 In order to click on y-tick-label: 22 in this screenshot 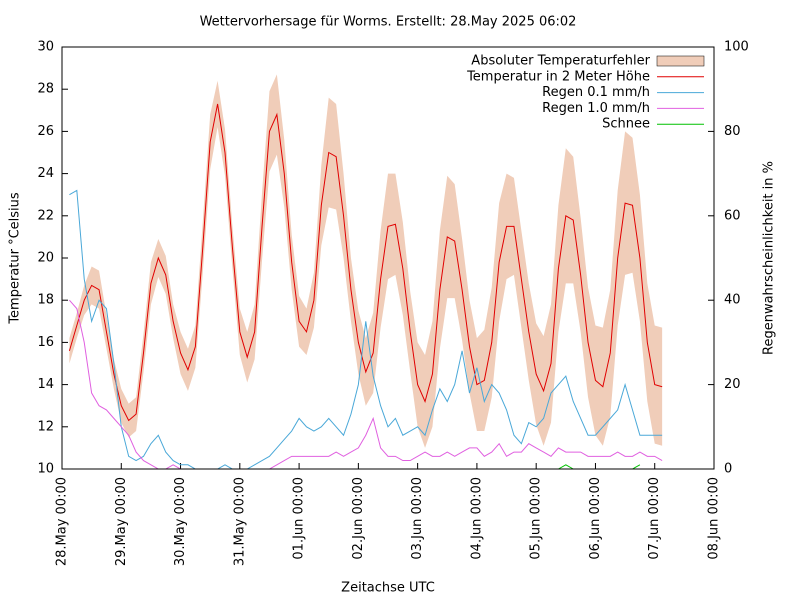, I will do `click(45, 215)`.